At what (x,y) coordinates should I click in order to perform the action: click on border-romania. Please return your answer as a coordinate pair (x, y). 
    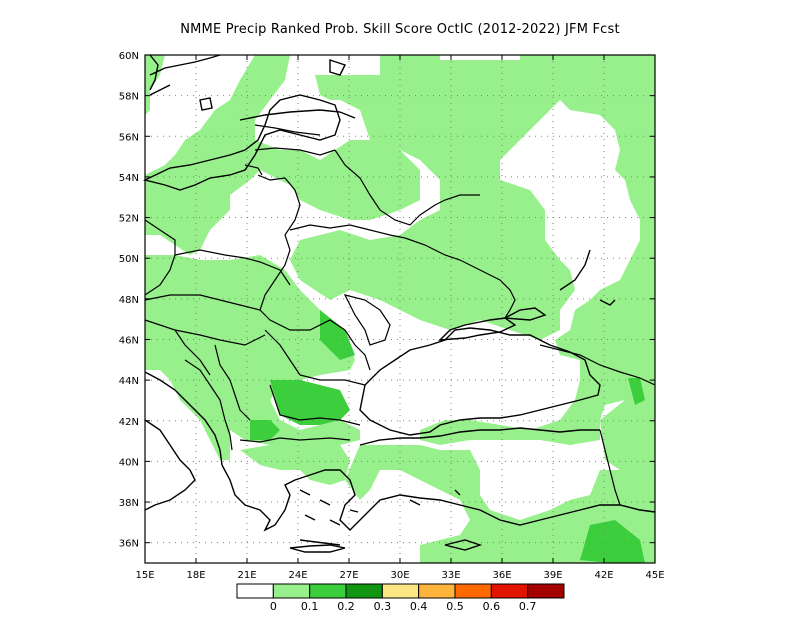
    Looking at the image, I should click on (315, 357).